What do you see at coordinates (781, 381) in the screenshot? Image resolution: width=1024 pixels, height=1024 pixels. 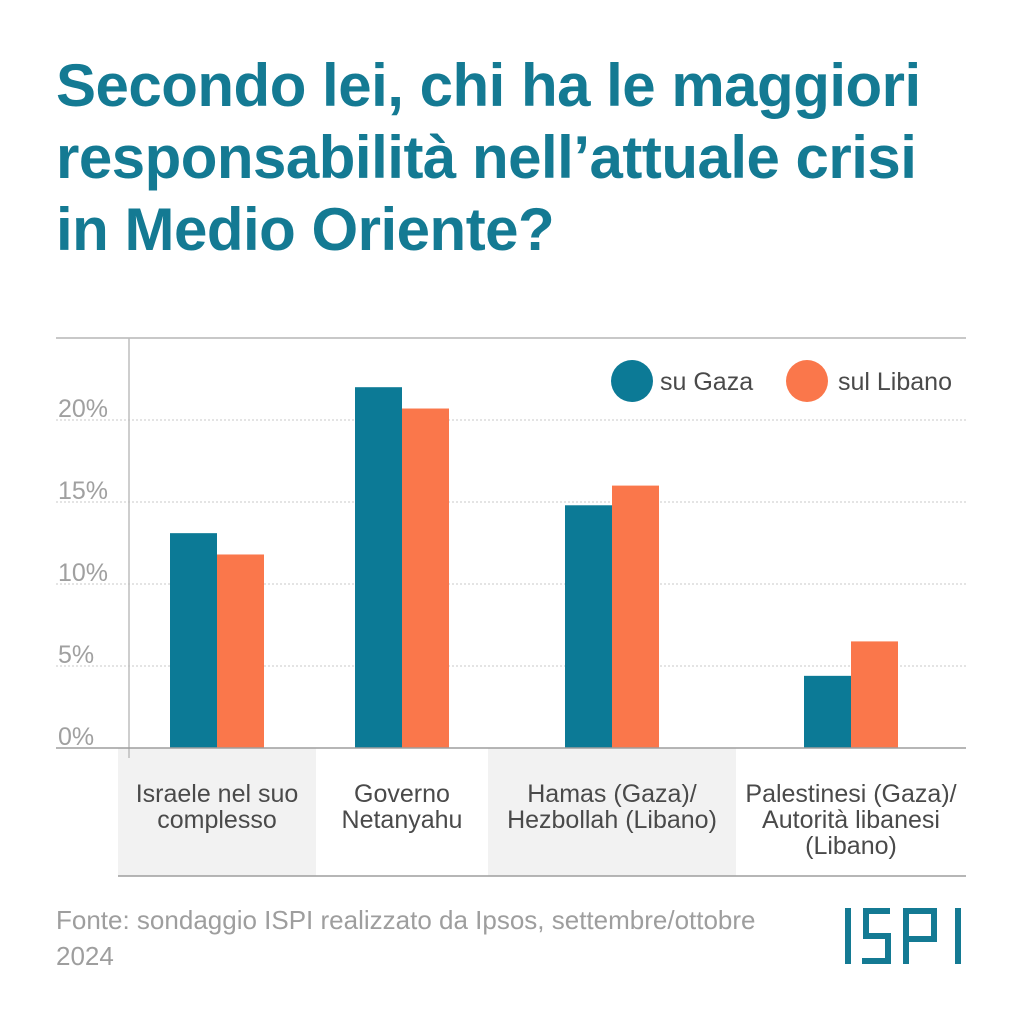 I see `legend: su Gaza sul Libano` at bounding box center [781, 381].